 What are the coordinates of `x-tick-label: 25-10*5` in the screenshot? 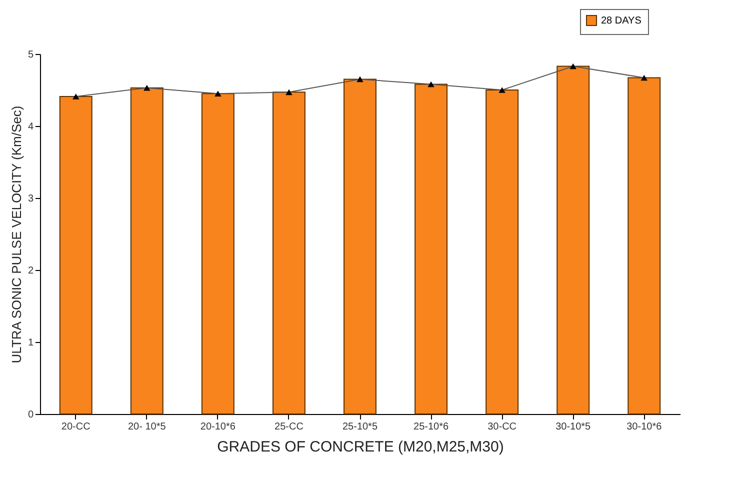 It's located at (360, 427).